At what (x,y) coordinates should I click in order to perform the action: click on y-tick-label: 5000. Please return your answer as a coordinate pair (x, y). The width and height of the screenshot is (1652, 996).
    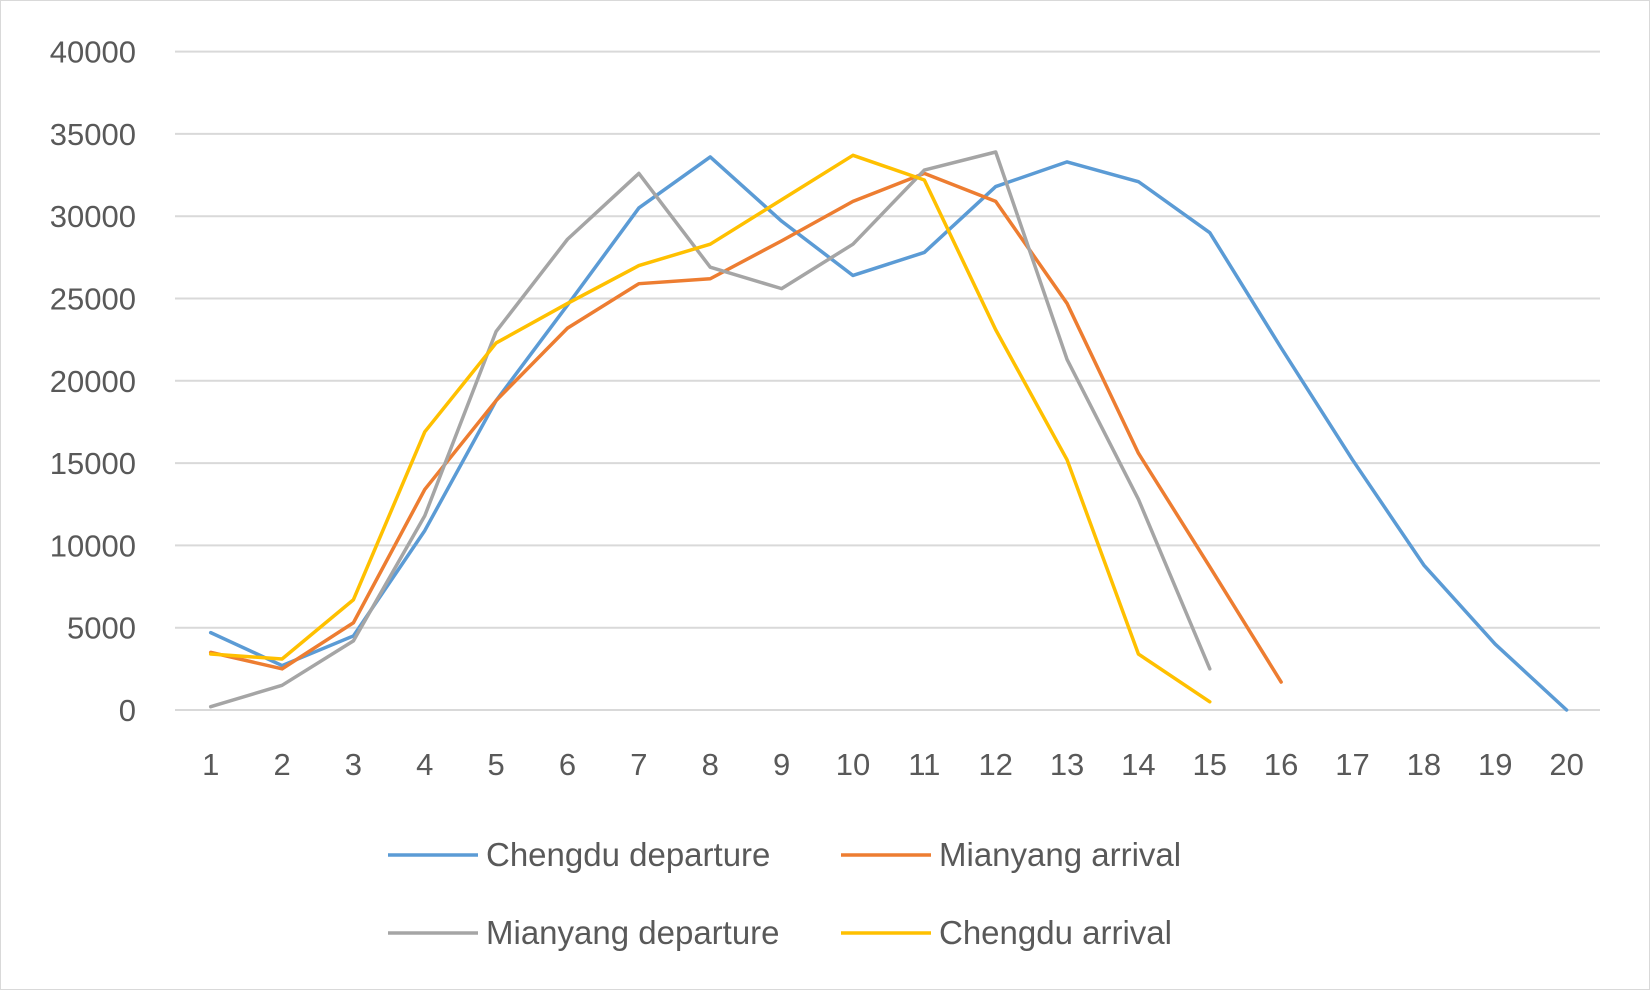
    Looking at the image, I should click on (101, 628).